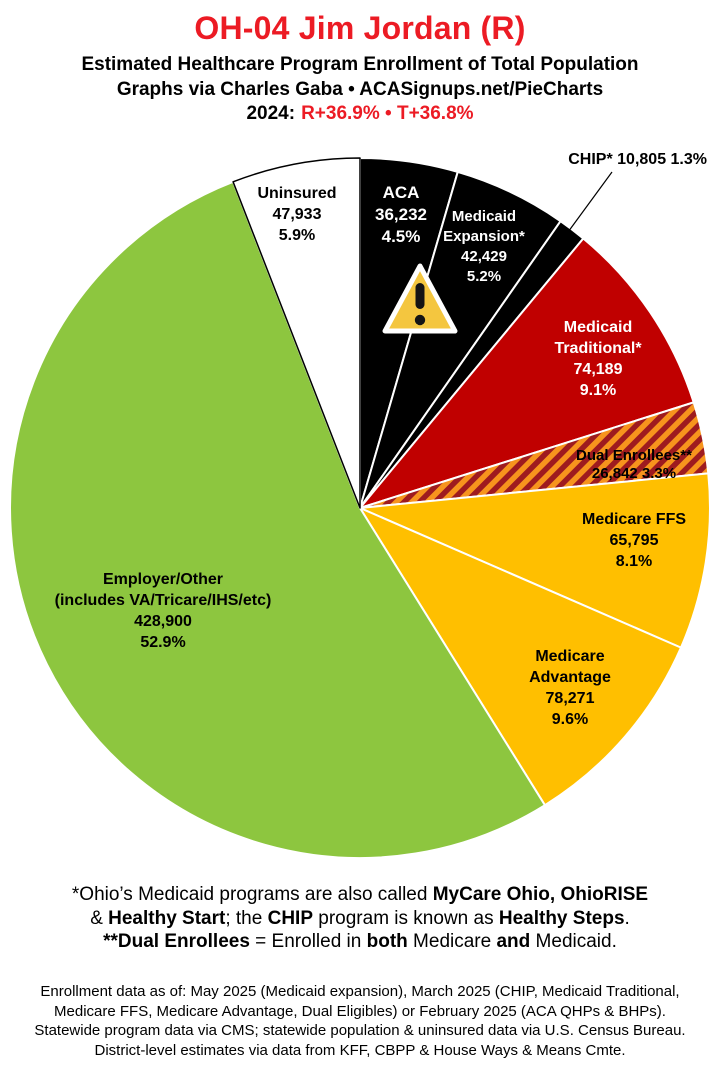 This screenshot has height=1070, width=720. I want to click on chip-leader-line, so click(586, 207).